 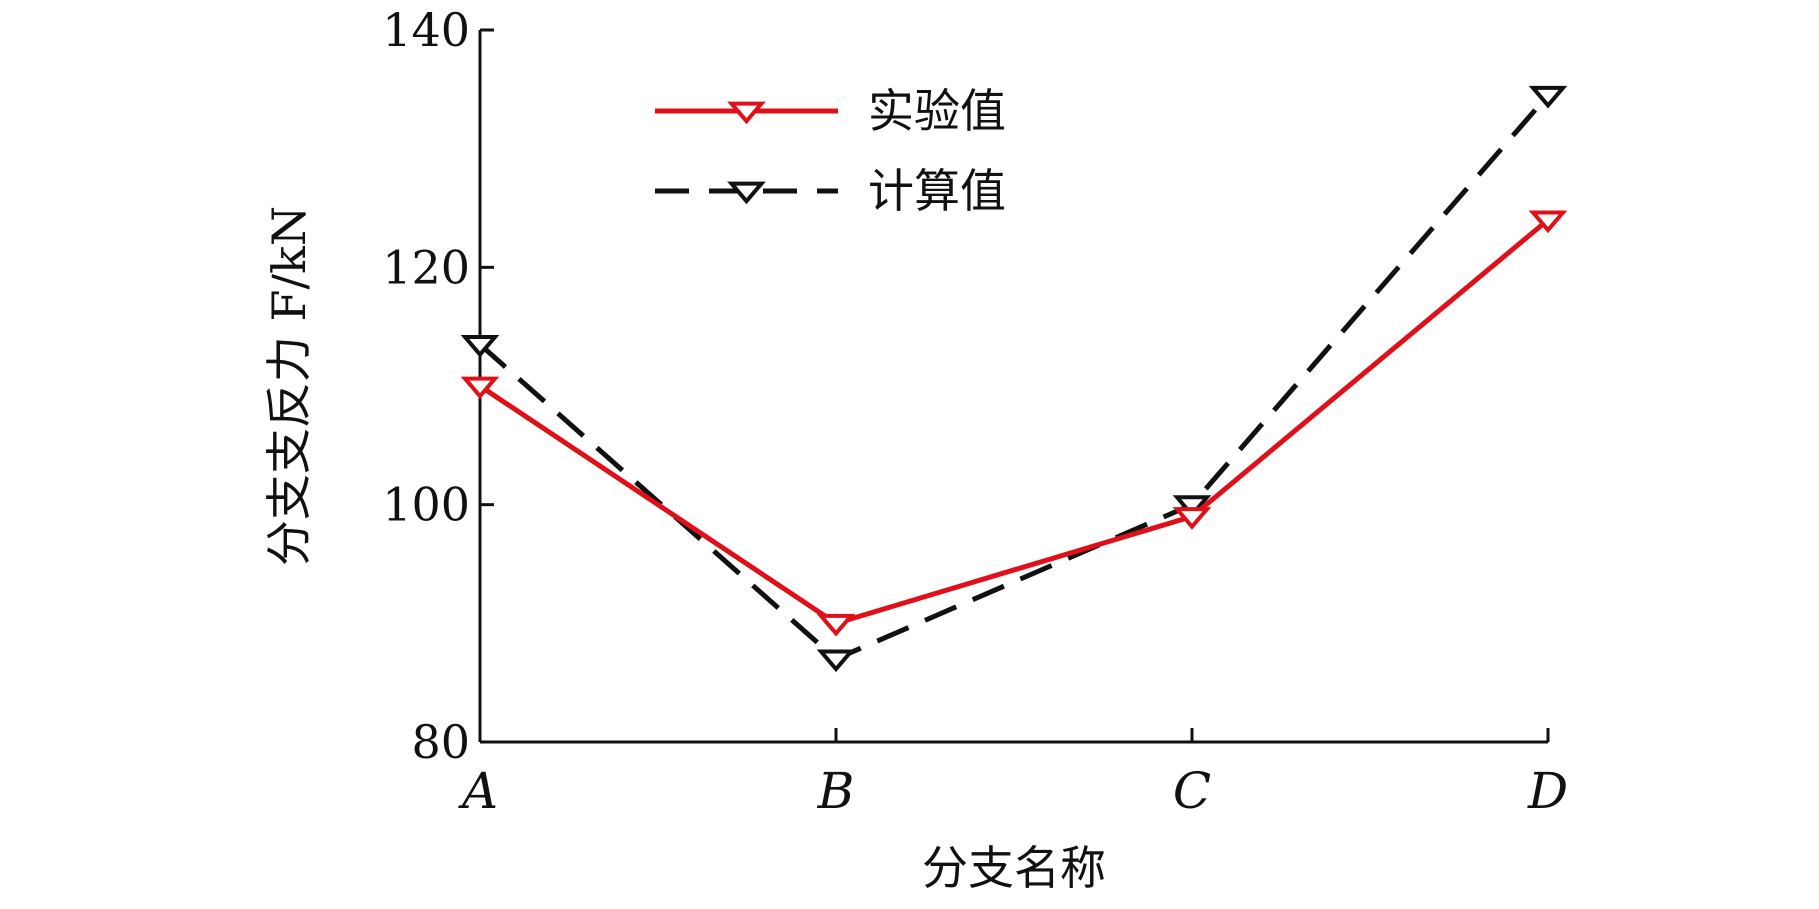 What do you see at coordinates (426, 30) in the screenshot?
I see `y-tick-label: 140` at bounding box center [426, 30].